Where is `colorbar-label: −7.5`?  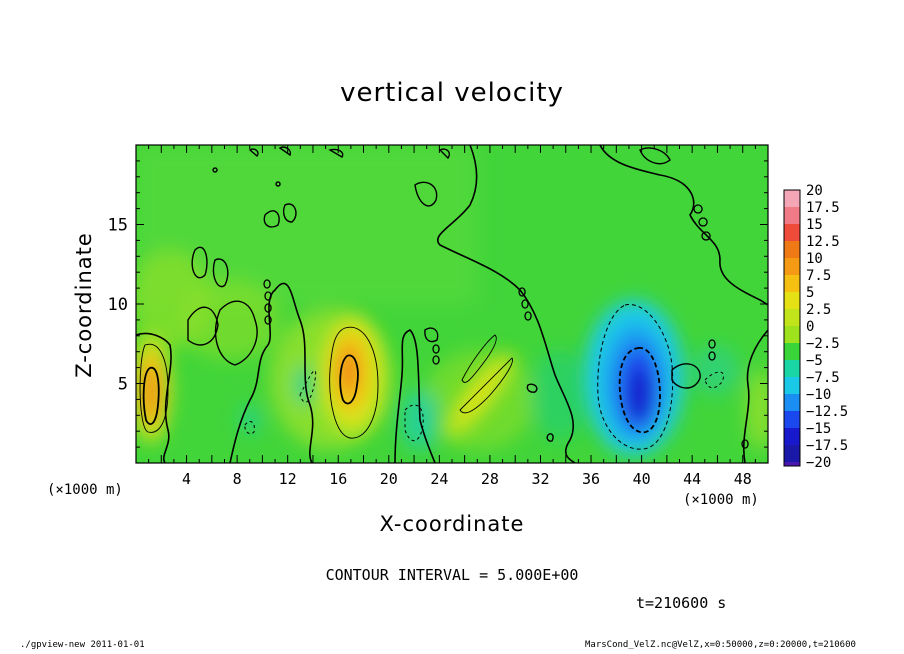
colorbar-label: −7.5 is located at coordinates (823, 378).